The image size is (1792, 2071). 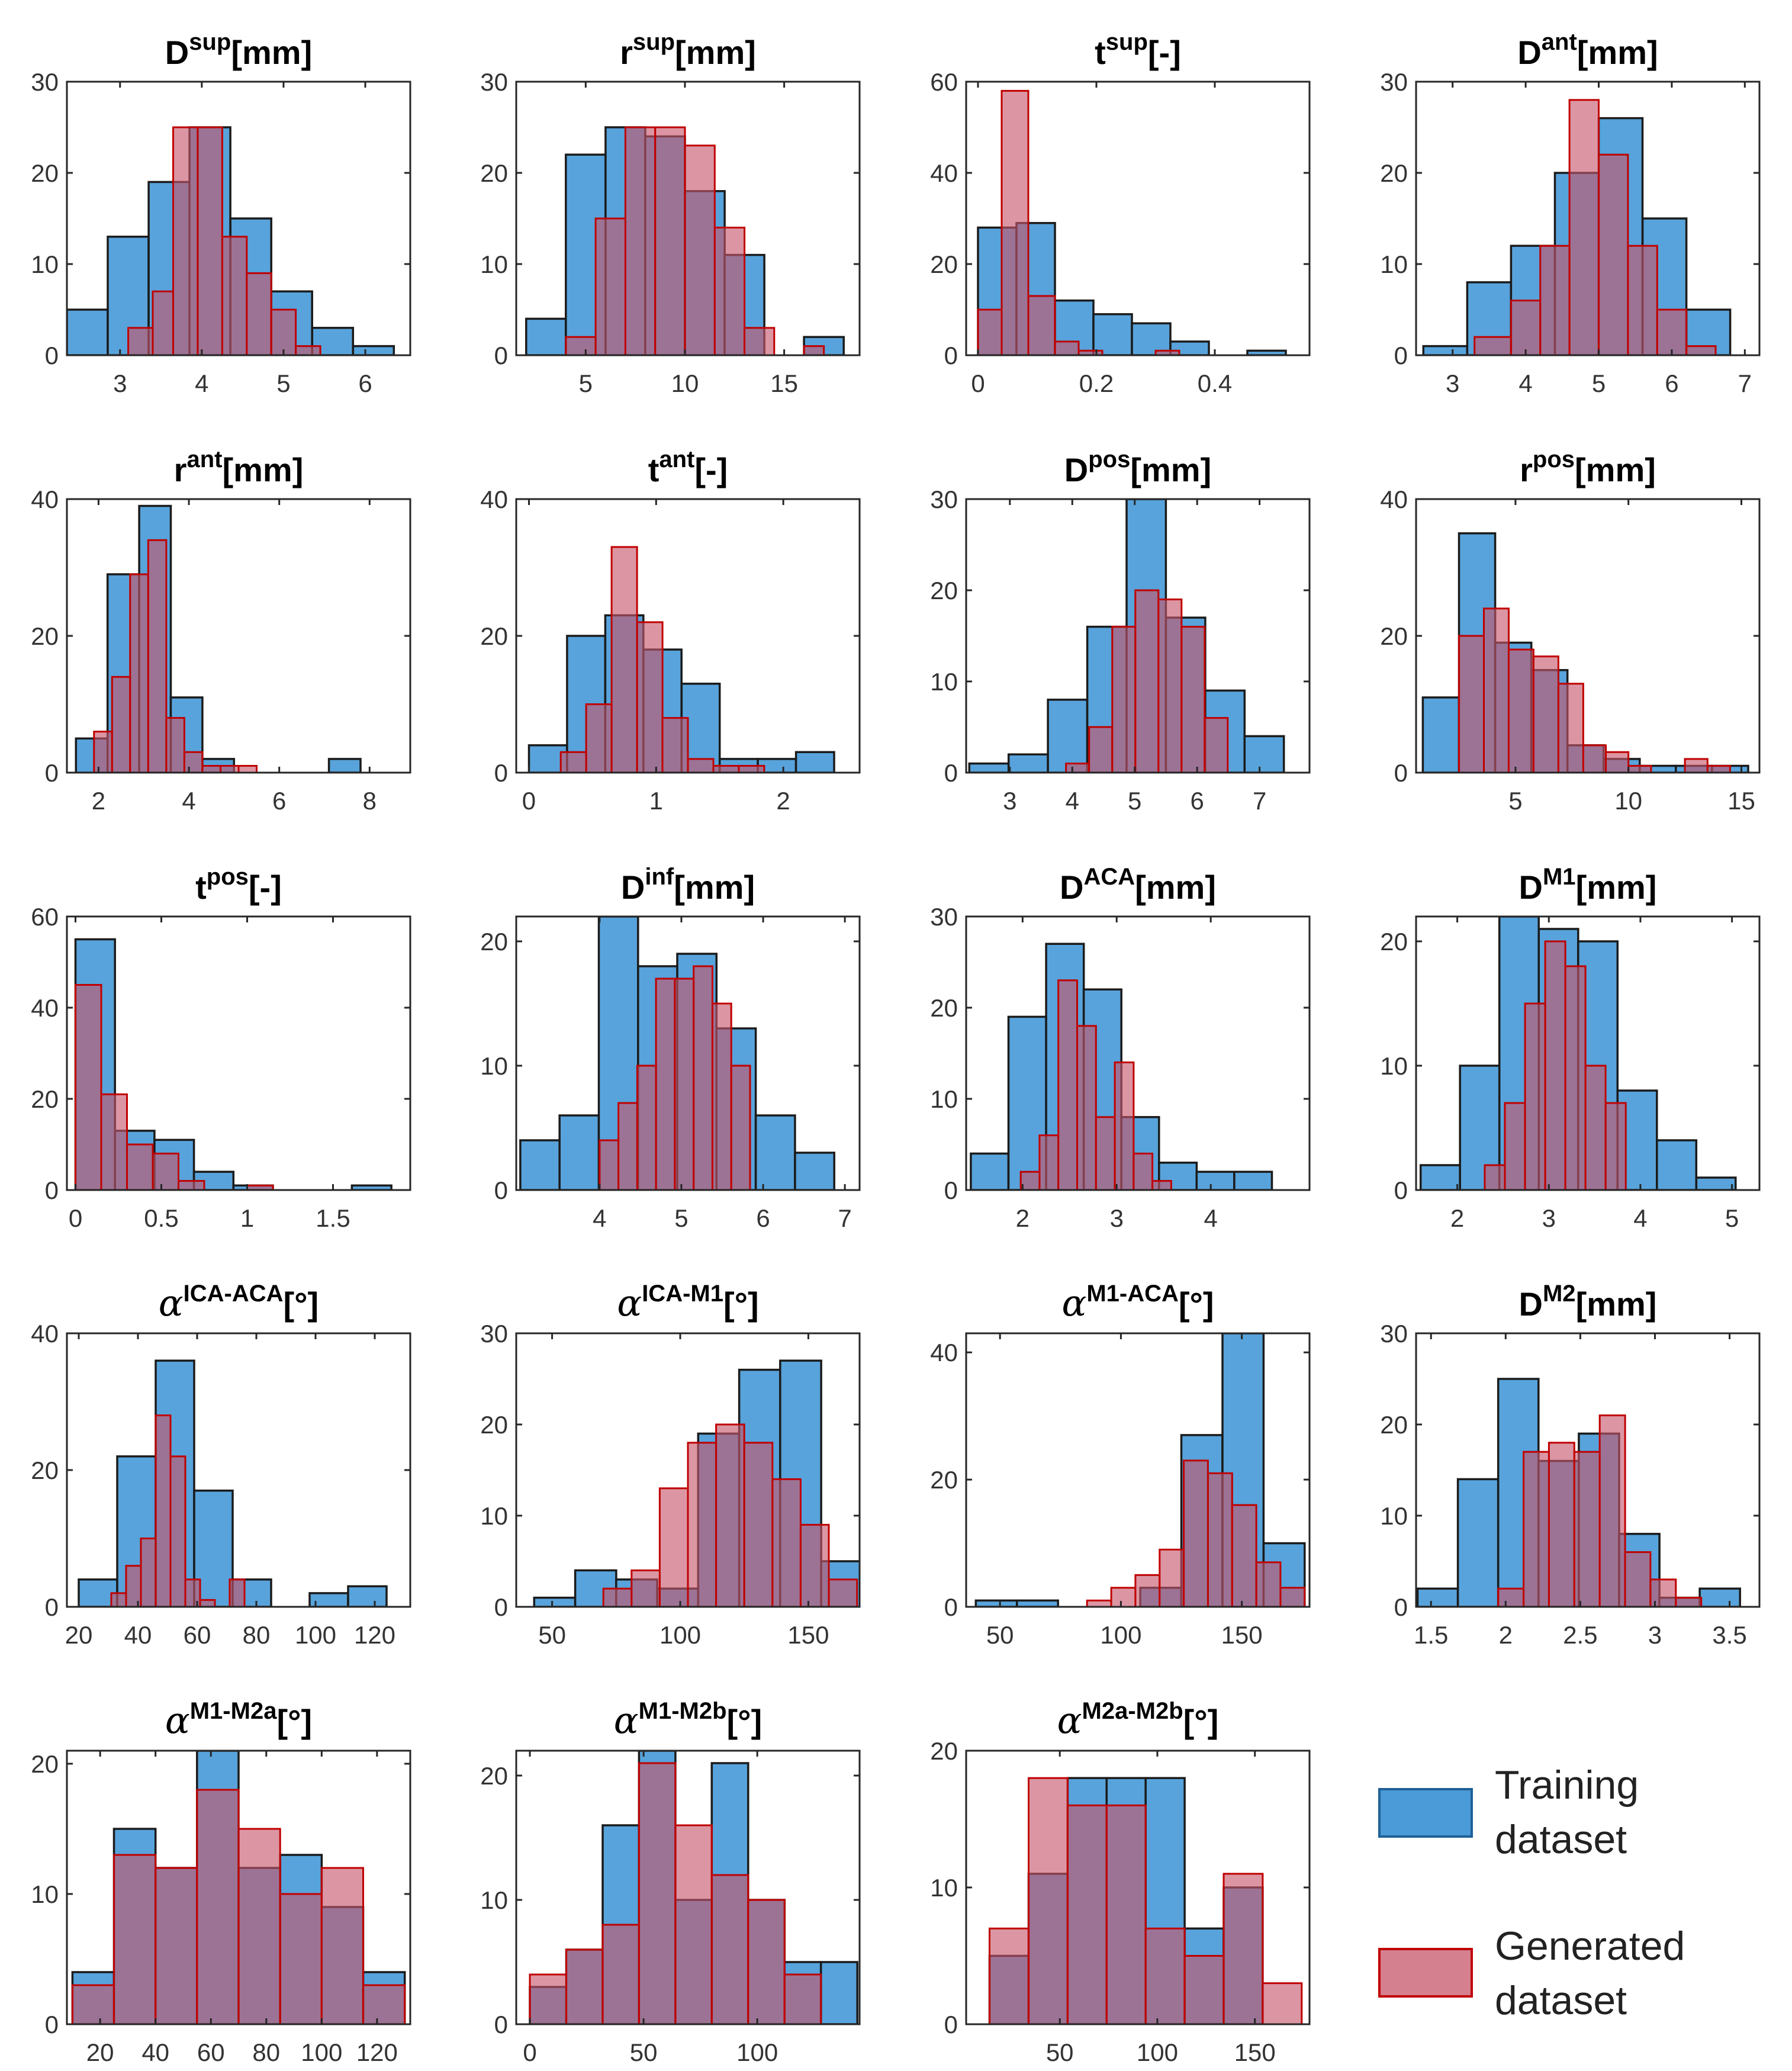 What do you see at coordinates (161, 1218) in the screenshot?
I see `x-tick-label: 0.5` at bounding box center [161, 1218].